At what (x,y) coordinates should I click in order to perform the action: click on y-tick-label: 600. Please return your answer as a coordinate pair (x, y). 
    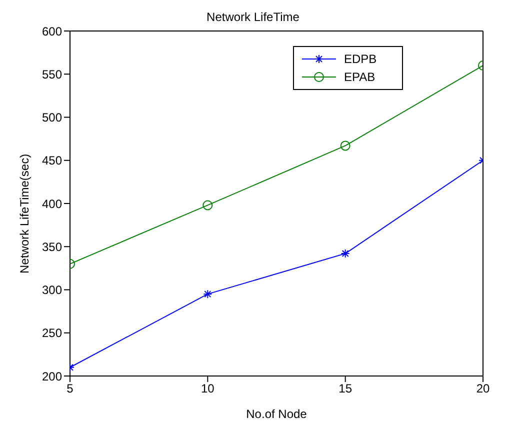
    Looking at the image, I should click on (52, 31).